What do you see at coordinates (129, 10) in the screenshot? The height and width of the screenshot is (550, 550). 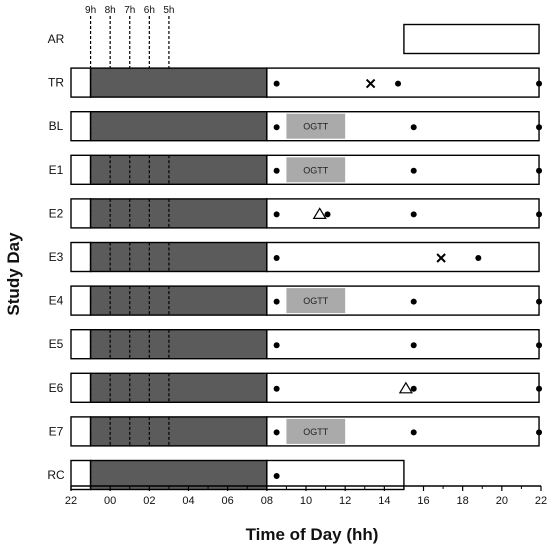 I see `hour-marker-label: 7h` at bounding box center [129, 10].